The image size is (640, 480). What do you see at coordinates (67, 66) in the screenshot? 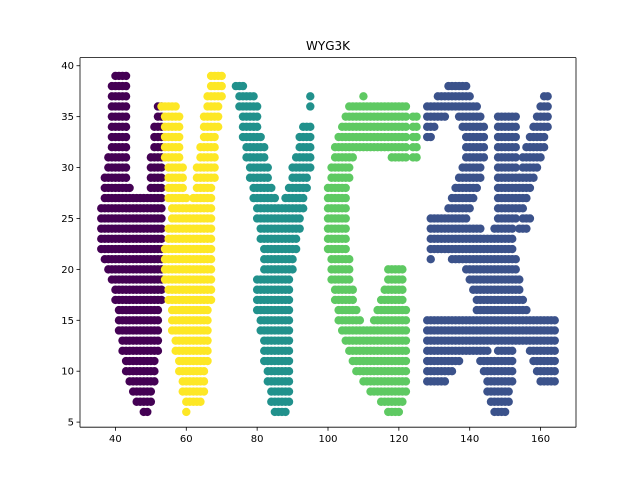
I see `y-tick-label: 40` at bounding box center [67, 66].